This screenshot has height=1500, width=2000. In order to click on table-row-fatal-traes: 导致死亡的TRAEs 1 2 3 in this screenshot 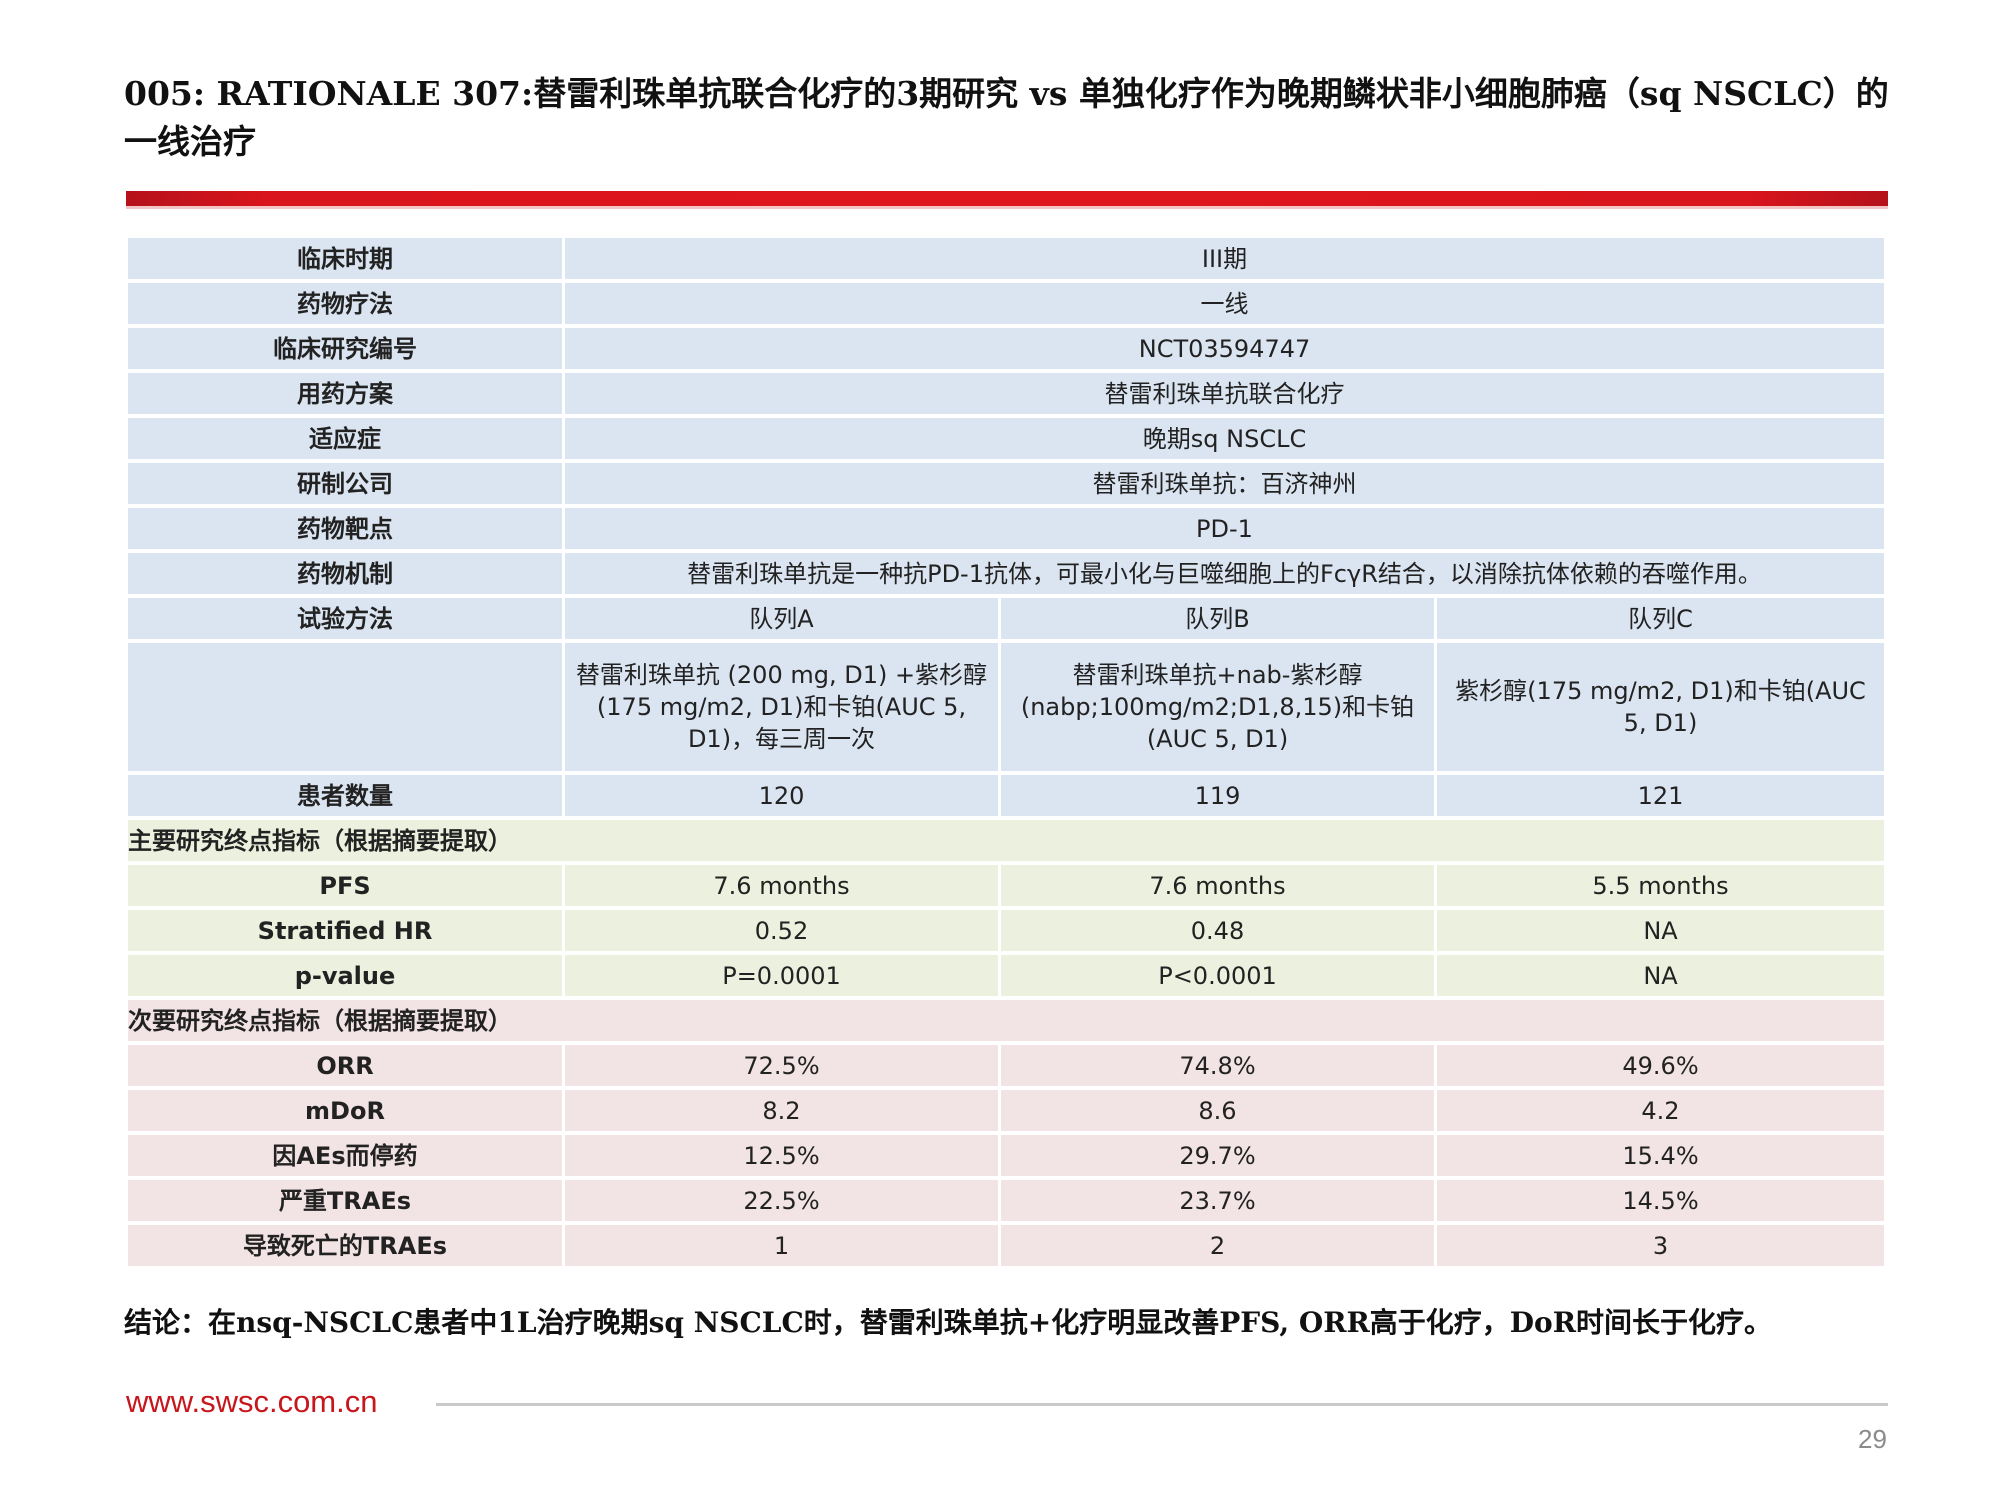, I will do `click(1006, 1245)`.